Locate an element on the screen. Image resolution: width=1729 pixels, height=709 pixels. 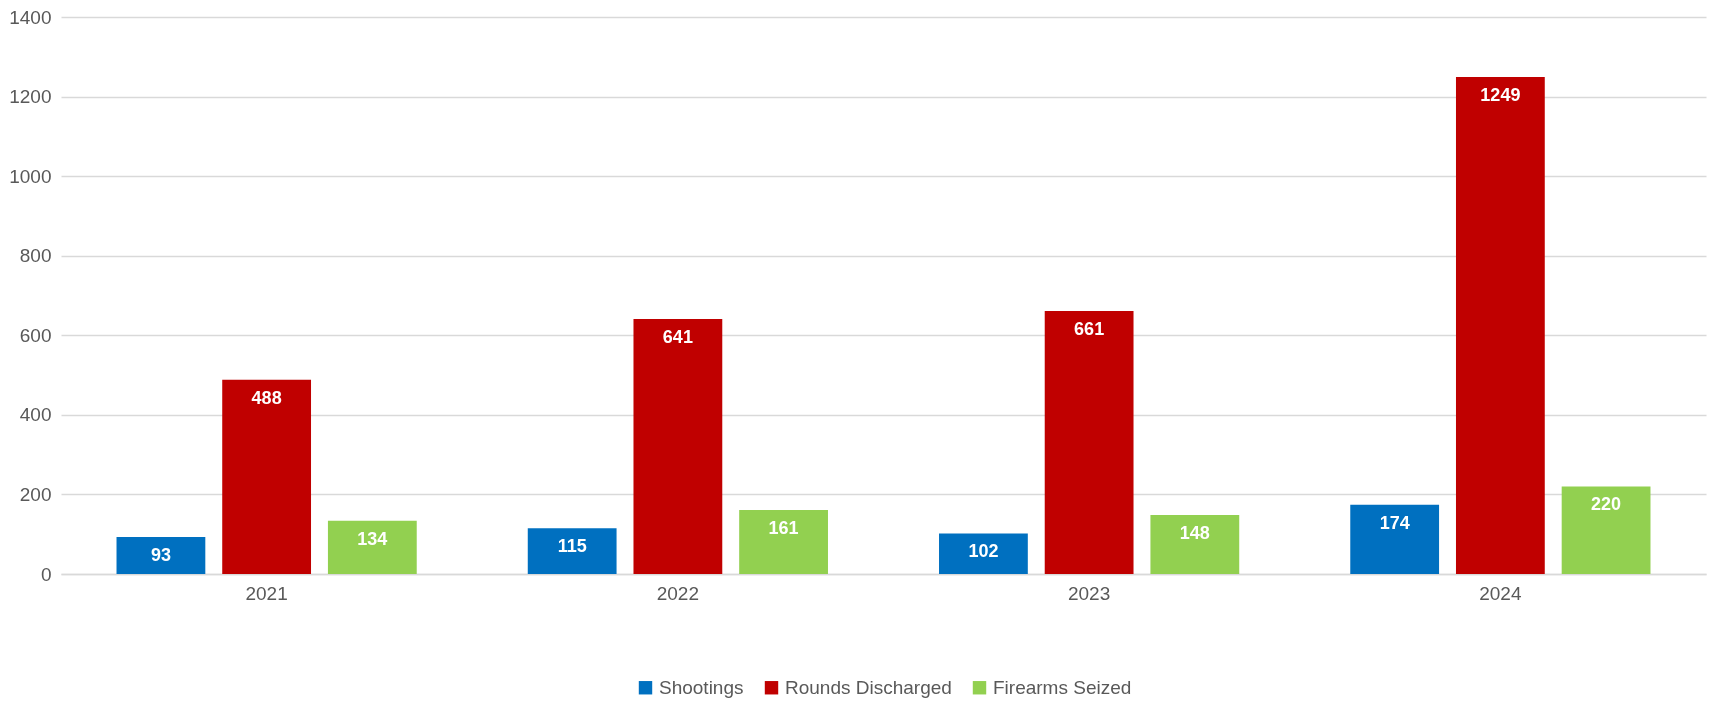
legend-label: Shootings is located at coordinates (701, 687).